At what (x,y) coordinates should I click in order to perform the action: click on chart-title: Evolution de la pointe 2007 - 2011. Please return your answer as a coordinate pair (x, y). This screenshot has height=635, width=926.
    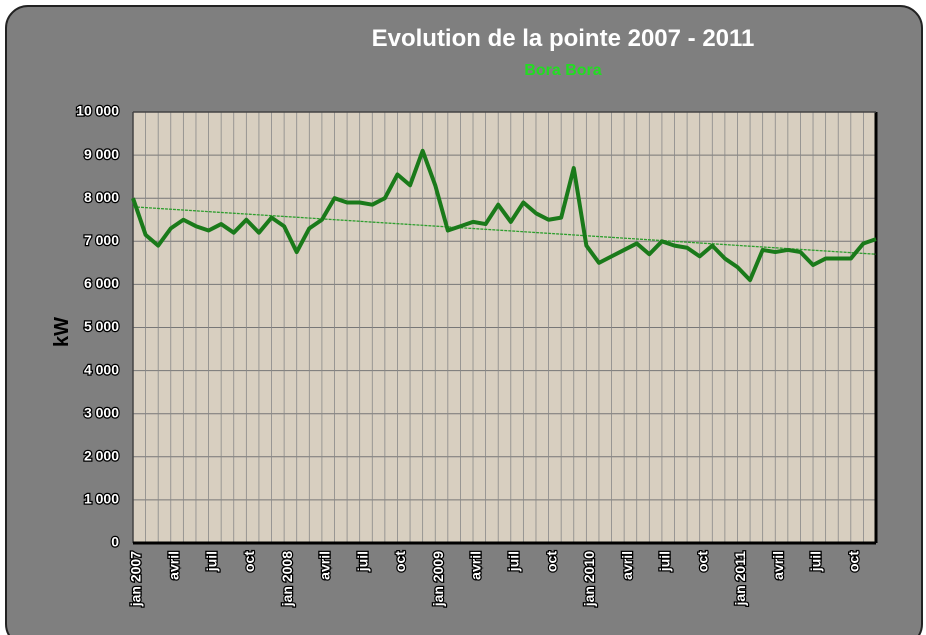
    Looking at the image, I should click on (563, 38).